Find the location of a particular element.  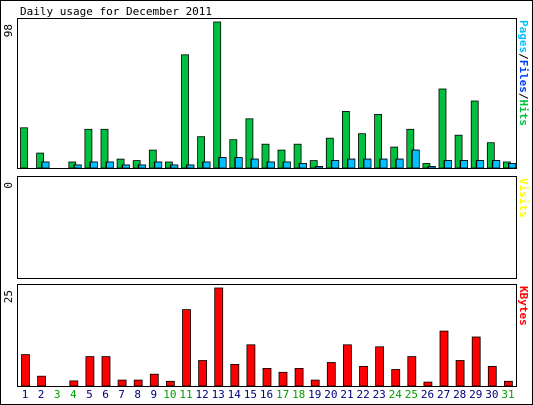

panel-max-label-visits: 0 is located at coordinates (8, 185).